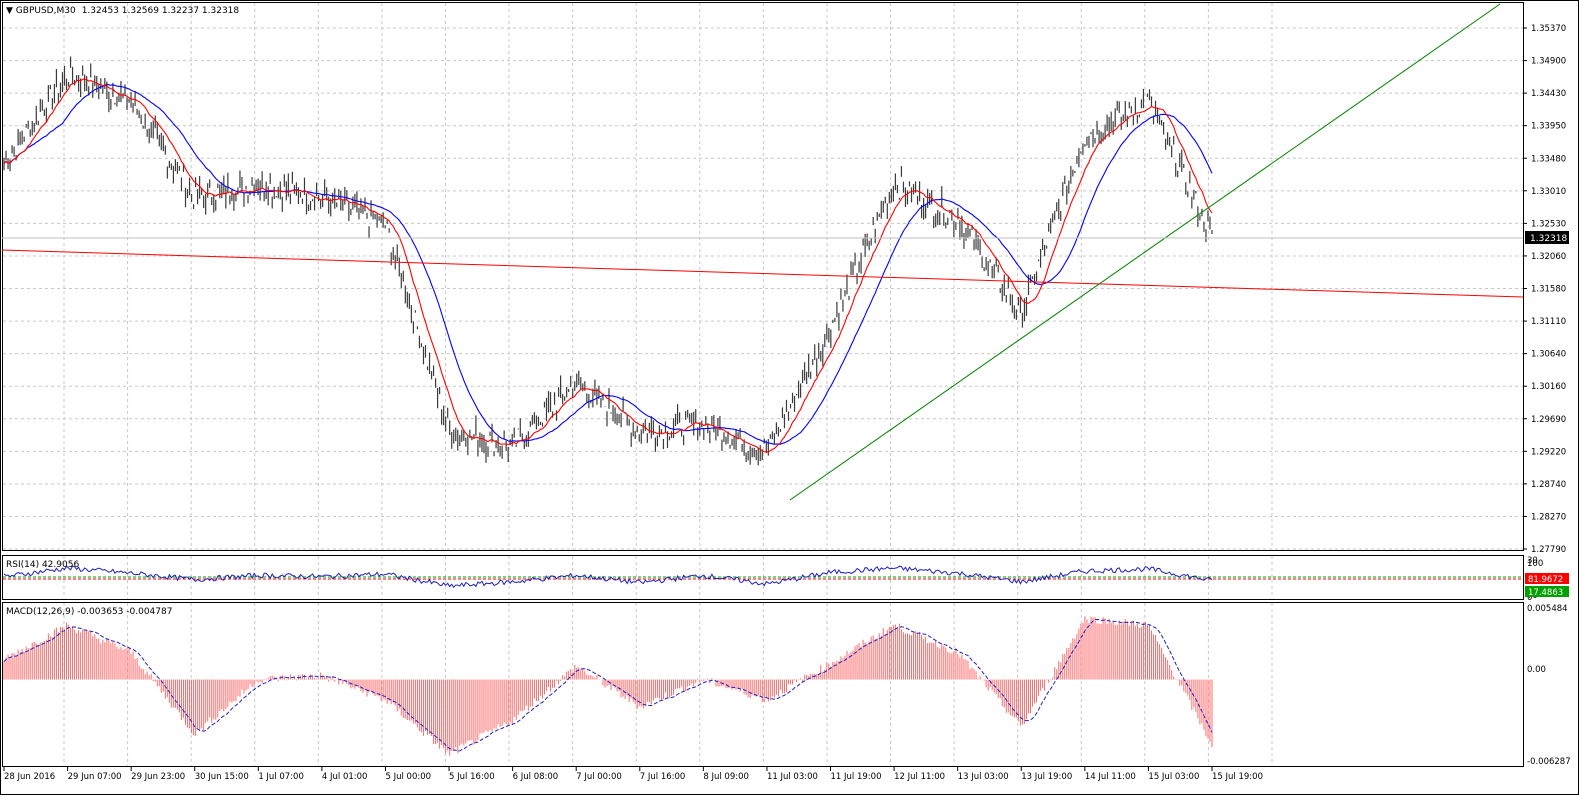 This screenshot has height=795, width=1579. Describe the element at coordinates (89, 612) in the screenshot. I see `macd-label: MACD(12,26,9) -0.003653 -0.004787` at that location.